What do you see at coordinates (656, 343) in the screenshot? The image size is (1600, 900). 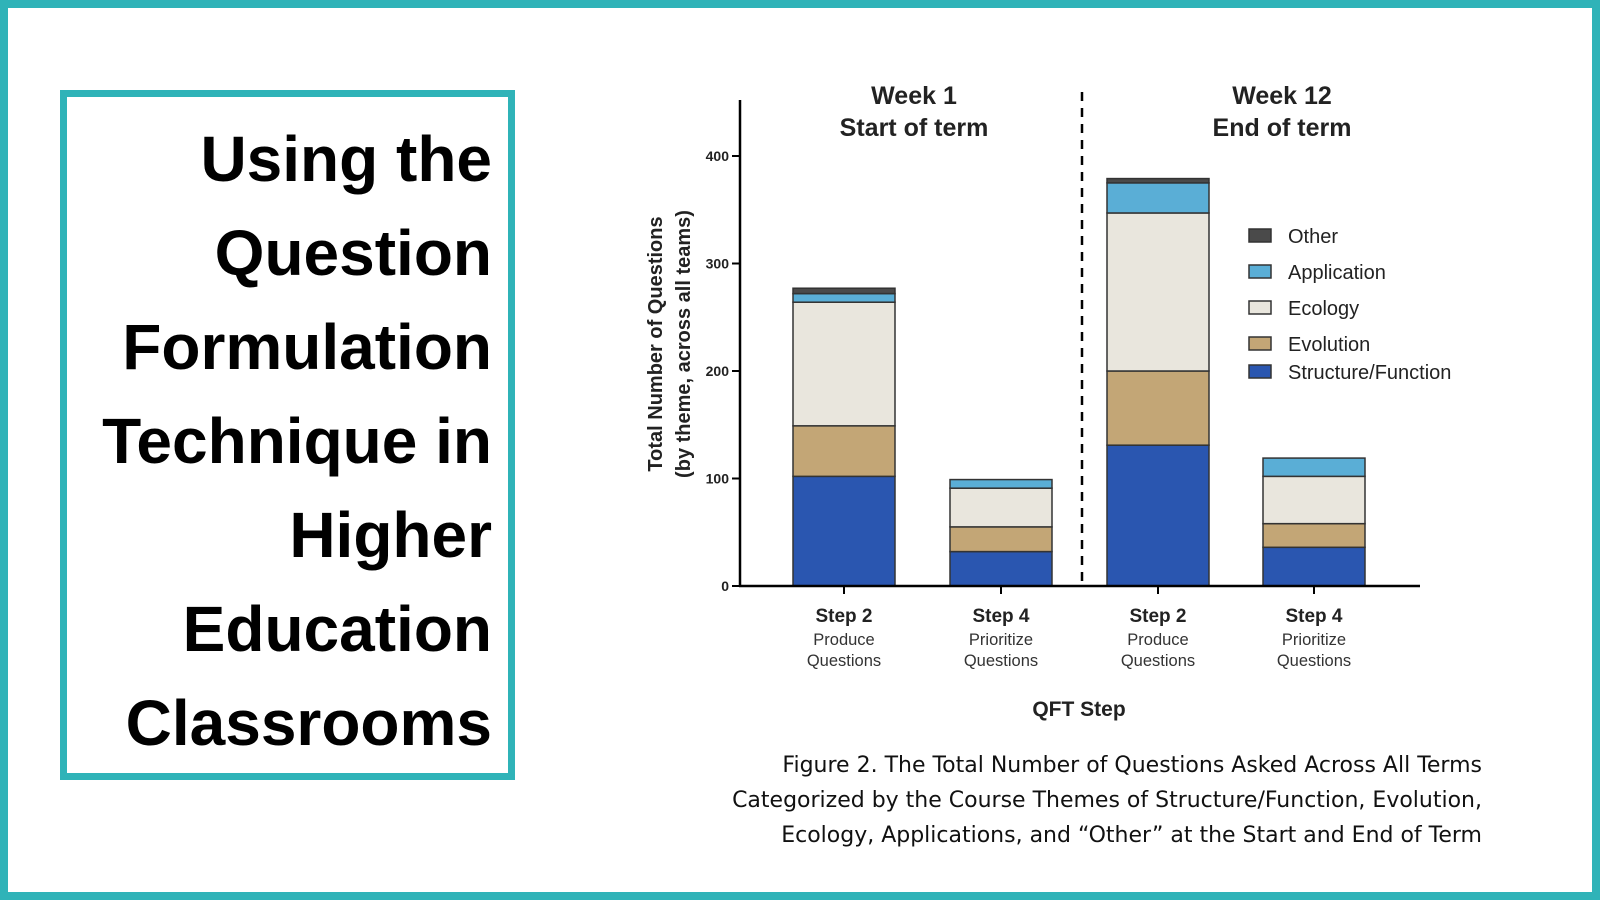 I see `y-axis-title: Total Number of Questions` at bounding box center [656, 343].